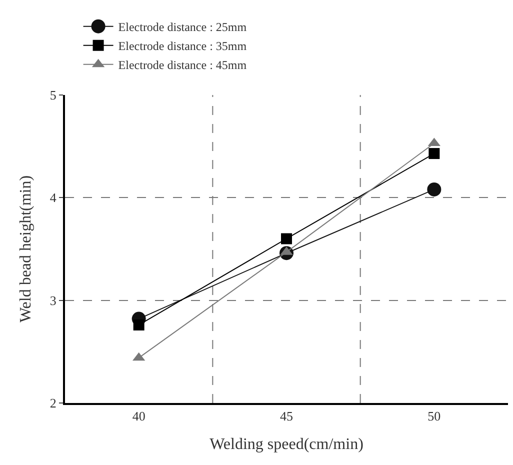  I want to click on x-tick-label: 40, so click(139, 416).